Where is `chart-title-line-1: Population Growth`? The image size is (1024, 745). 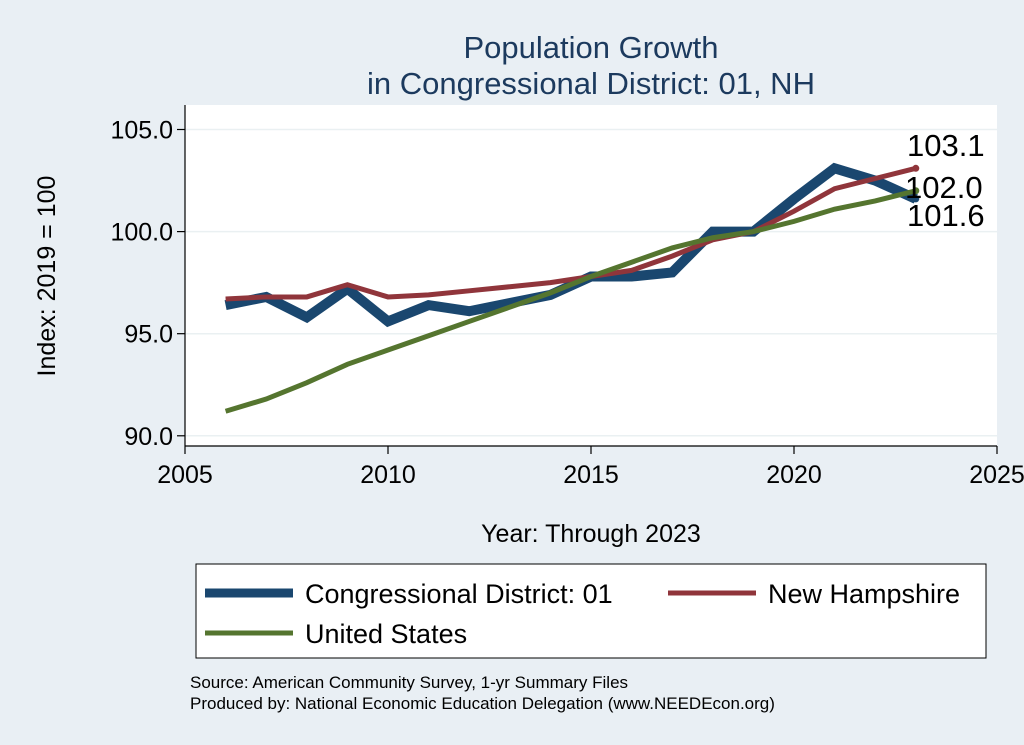
chart-title-line-1: Population Growth is located at coordinates (590, 47).